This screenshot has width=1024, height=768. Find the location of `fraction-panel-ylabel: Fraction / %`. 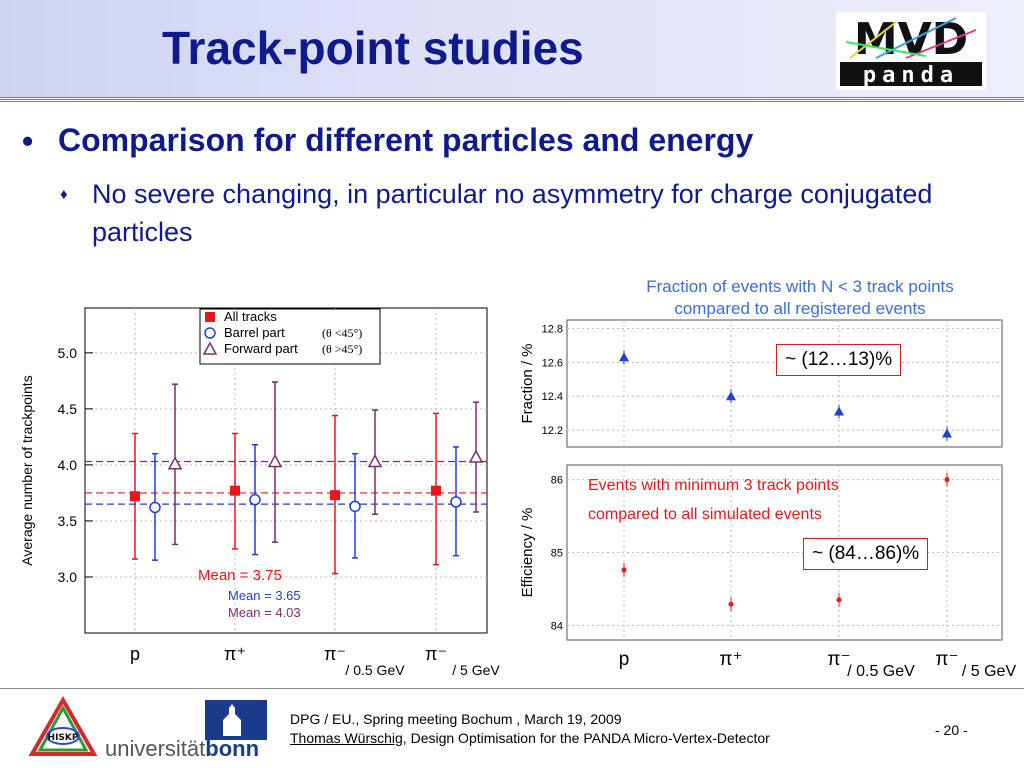

fraction-panel-ylabel: Fraction / % is located at coordinates (527, 383).